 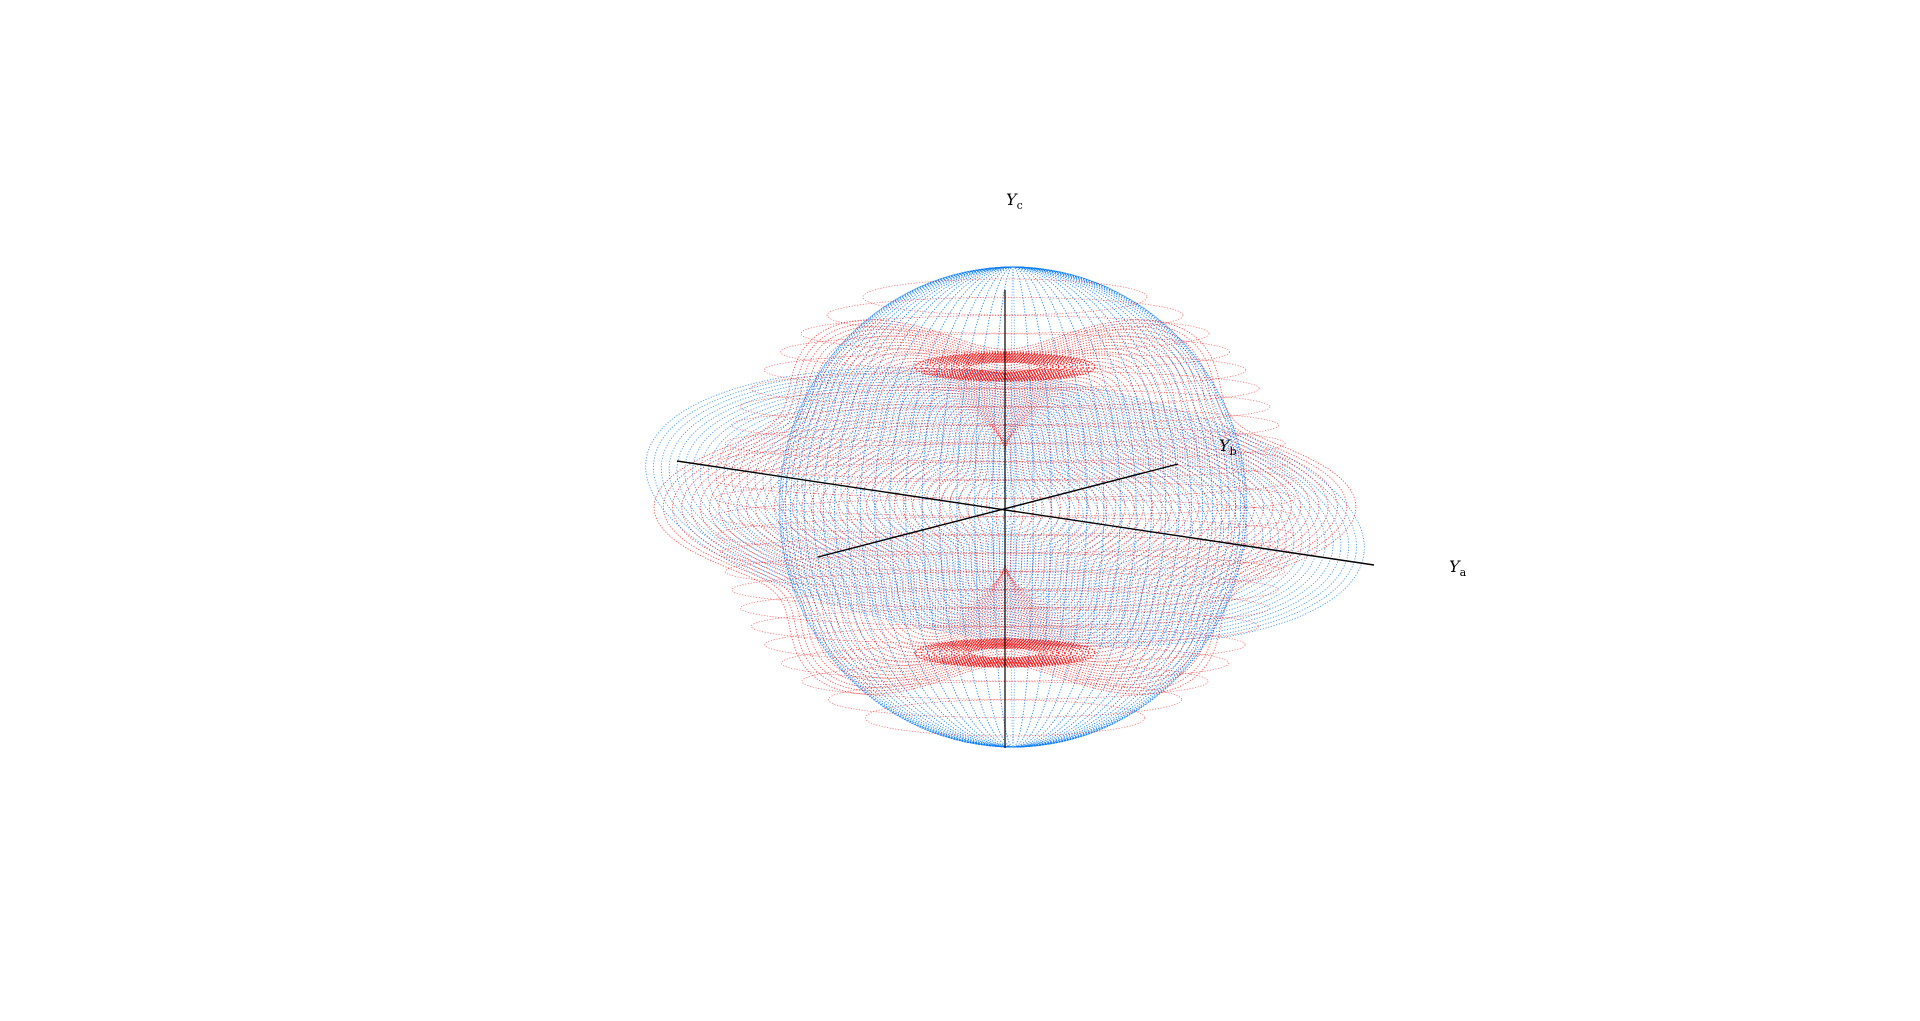 I want to click on axis-subscript: a, so click(x=1463, y=573).